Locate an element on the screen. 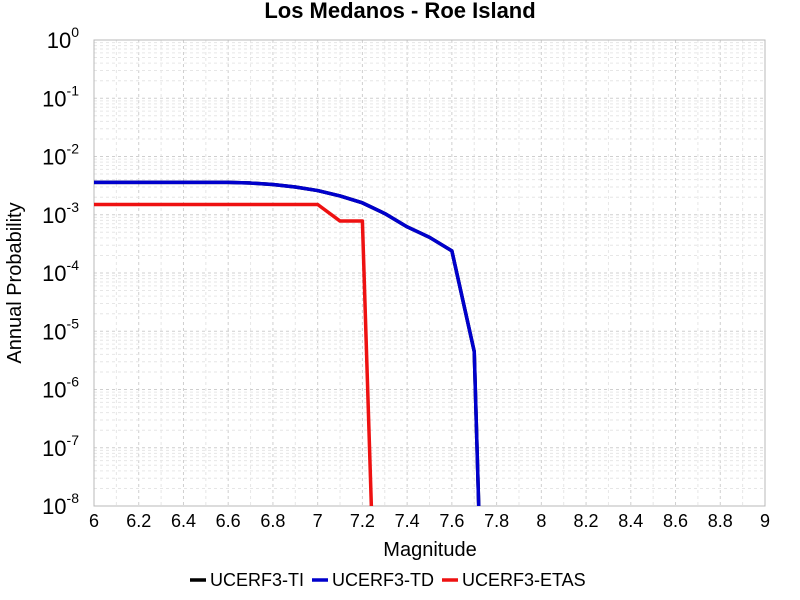 The image size is (800, 600). x-tick-label: 7.8 is located at coordinates (496, 521).